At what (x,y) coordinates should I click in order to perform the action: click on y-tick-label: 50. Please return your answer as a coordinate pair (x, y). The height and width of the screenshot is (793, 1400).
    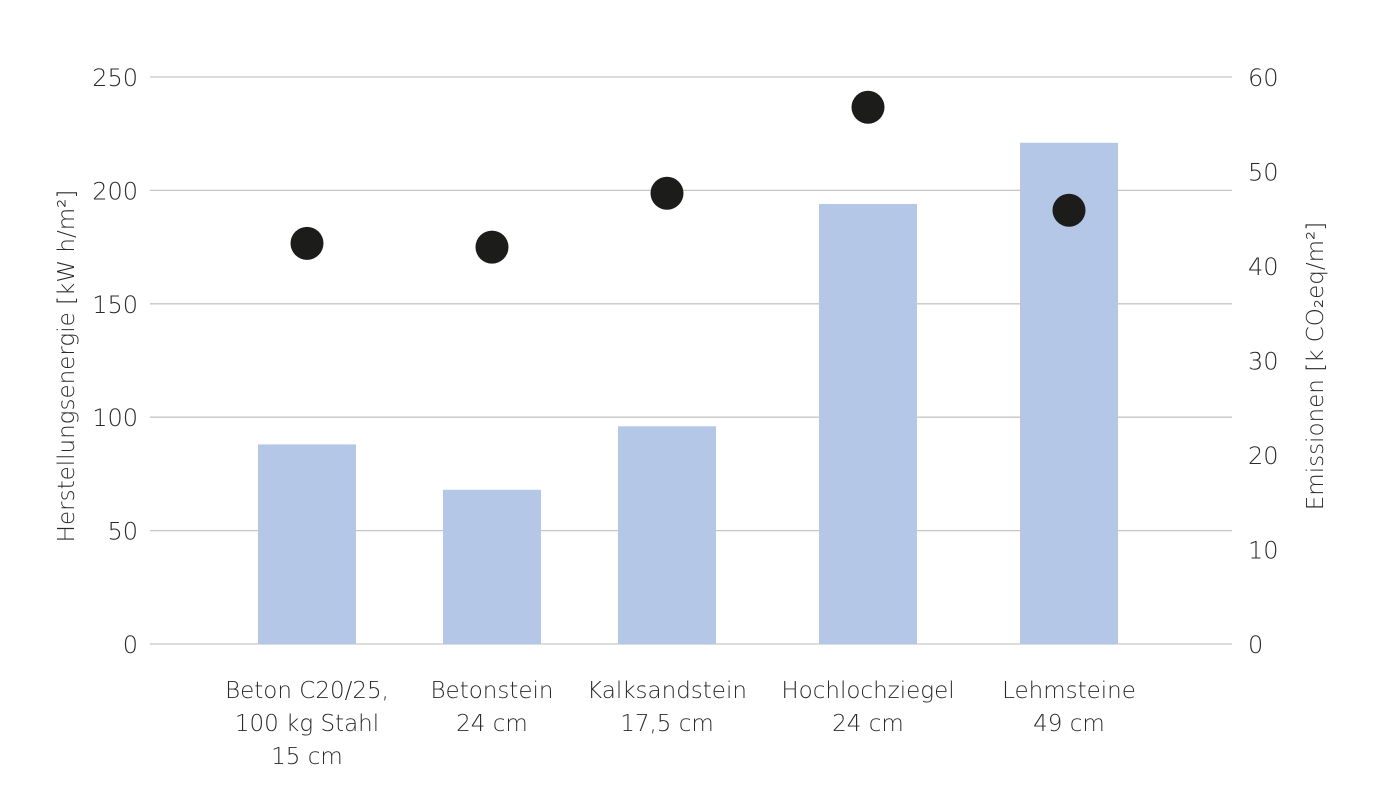
    Looking at the image, I should click on (122, 532).